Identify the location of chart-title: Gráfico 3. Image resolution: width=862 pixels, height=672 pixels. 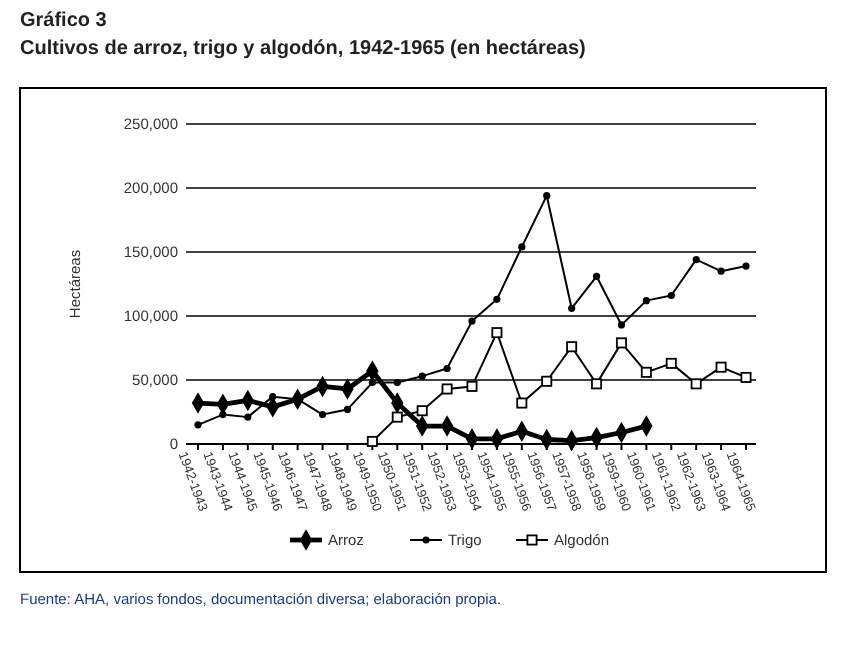
(64, 21).